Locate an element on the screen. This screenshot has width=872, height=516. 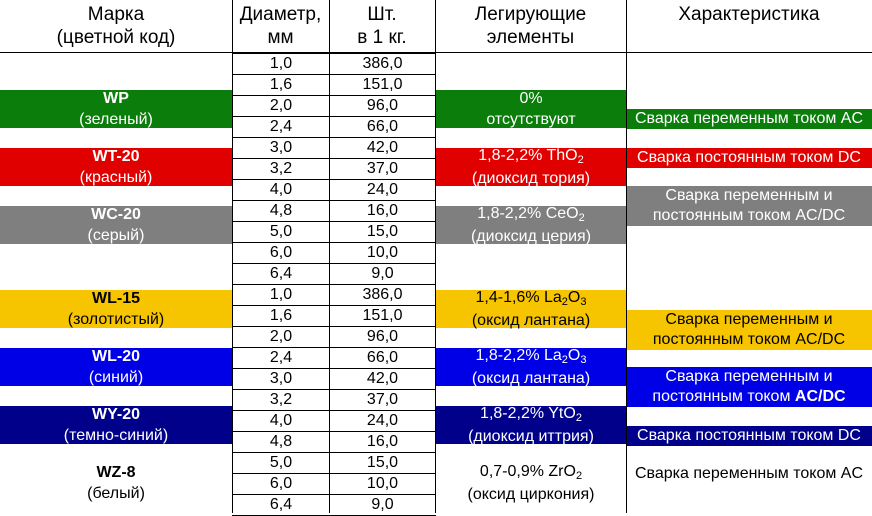
alloy-formula: 1,8-2,2% CeO2 is located at coordinates (531, 214).